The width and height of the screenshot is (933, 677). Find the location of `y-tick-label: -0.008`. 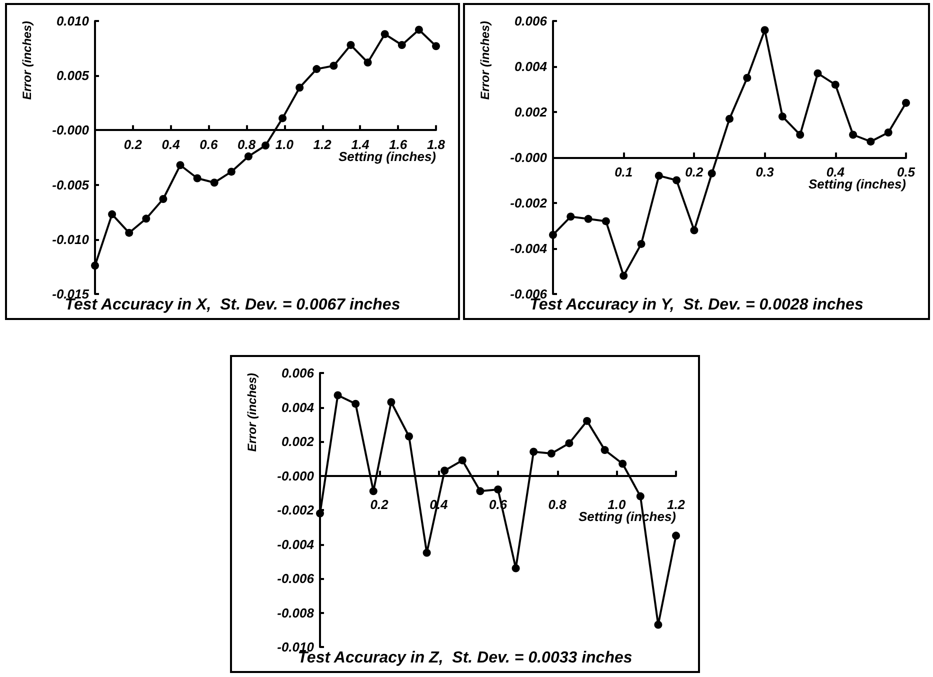

y-tick-label: -0.008 is located at coordinates (296, 612).